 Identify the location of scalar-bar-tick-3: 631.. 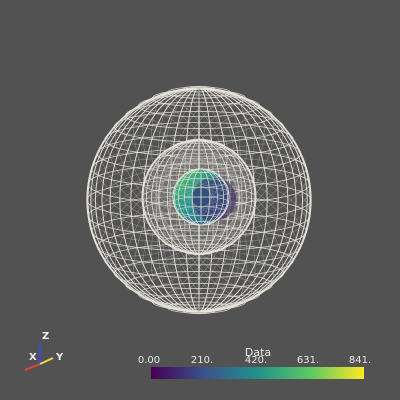
(308, 360).